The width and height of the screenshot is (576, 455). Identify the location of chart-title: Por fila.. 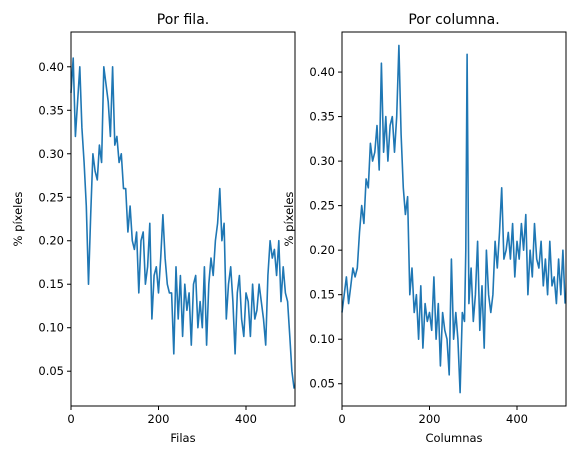
(183, 20).